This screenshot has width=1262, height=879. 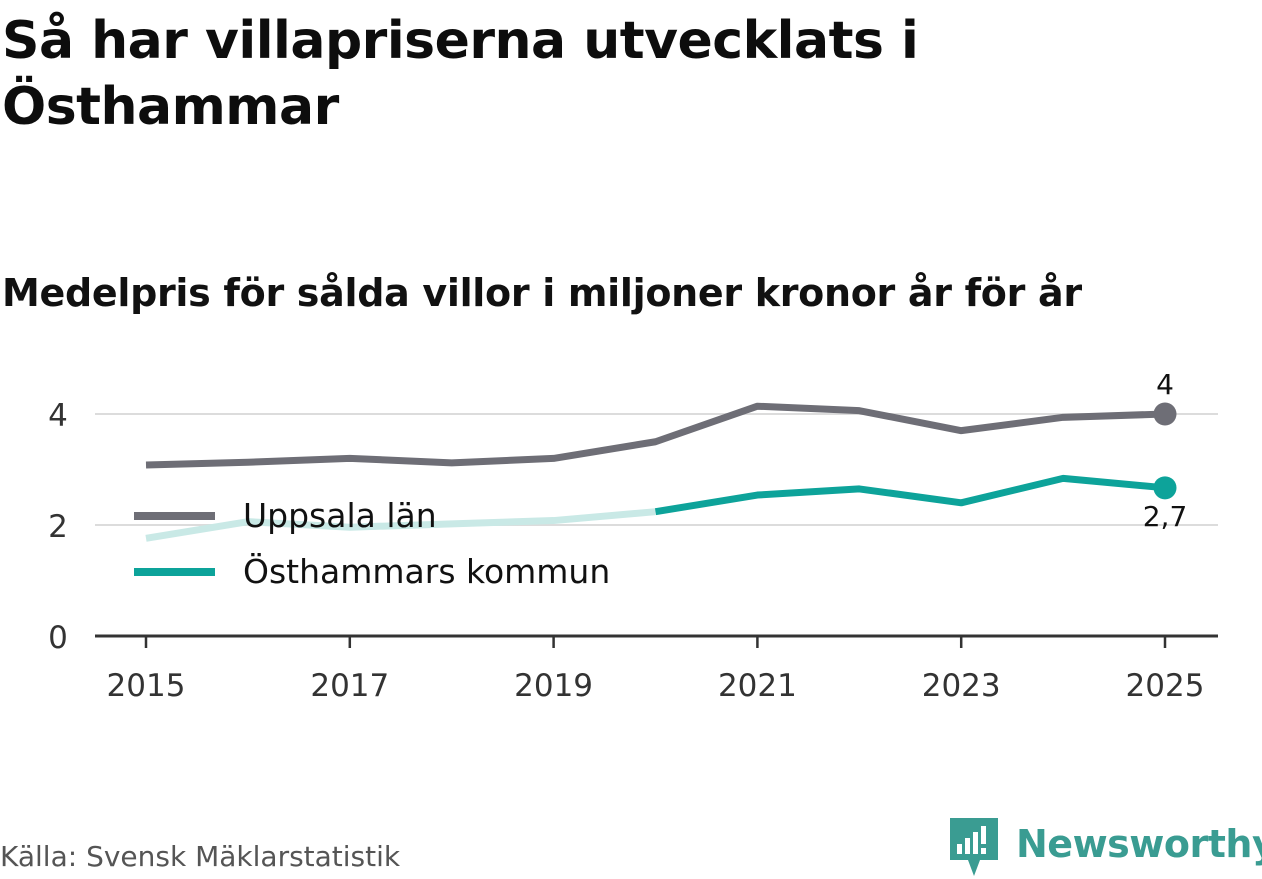 What do you see at coordinates (1165, 686) in the screenshot?
I see `x-tick-label-2025: 2025` at bounding box center [1165, 686].